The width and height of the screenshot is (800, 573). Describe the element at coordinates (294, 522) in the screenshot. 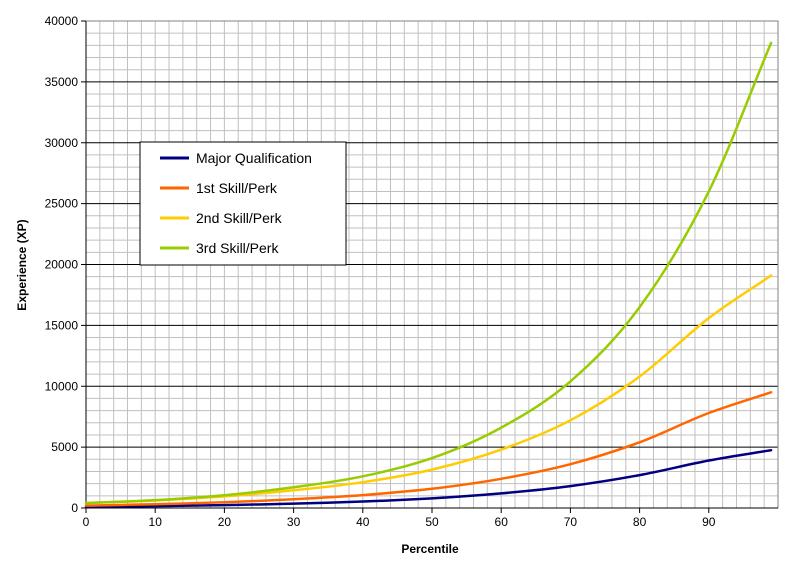

I see `x-tick-label: 30` at that location.